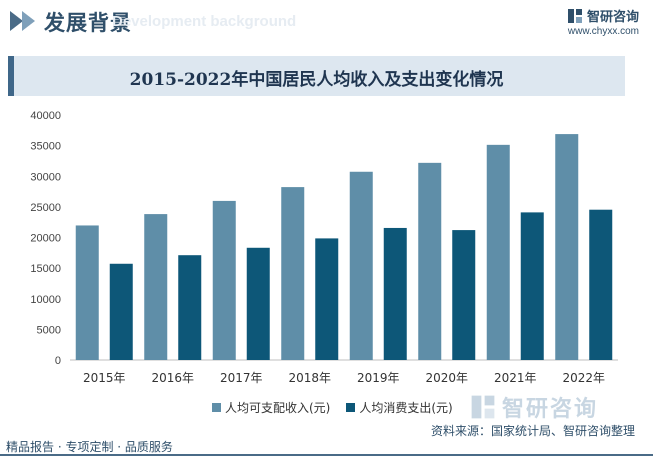 The image size is (653, 456). I want to click on brand-name: 智研咨询, so click(612, 17).